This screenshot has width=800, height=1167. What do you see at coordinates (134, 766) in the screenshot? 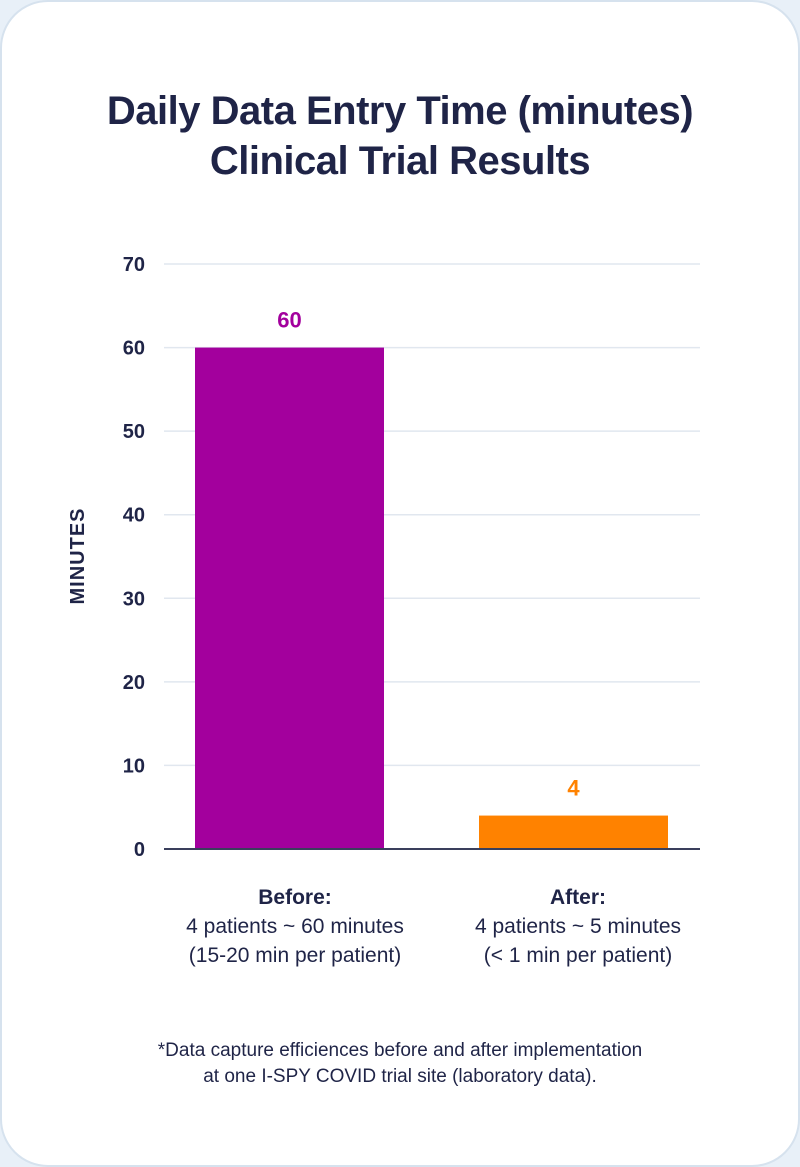
I see `y-tick-label: 10` at bounding box center [134, 766].